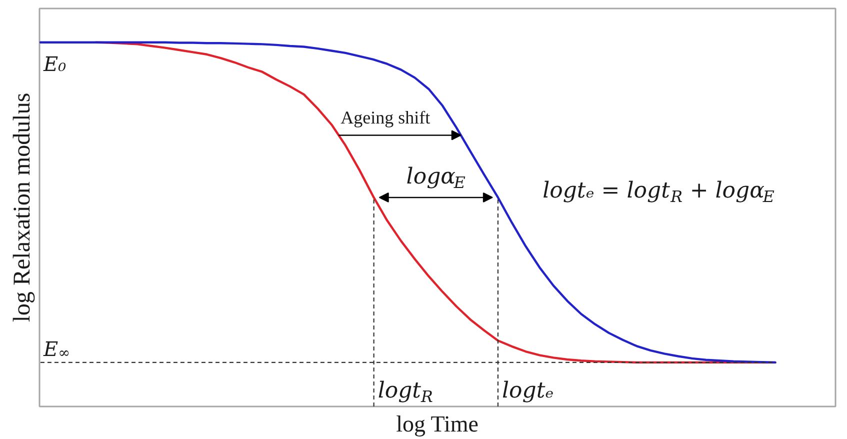 The width and height of the screenshot is (847, 439). I want to click on y-axis-title: log Relaxation modulus, so click(23, 207).